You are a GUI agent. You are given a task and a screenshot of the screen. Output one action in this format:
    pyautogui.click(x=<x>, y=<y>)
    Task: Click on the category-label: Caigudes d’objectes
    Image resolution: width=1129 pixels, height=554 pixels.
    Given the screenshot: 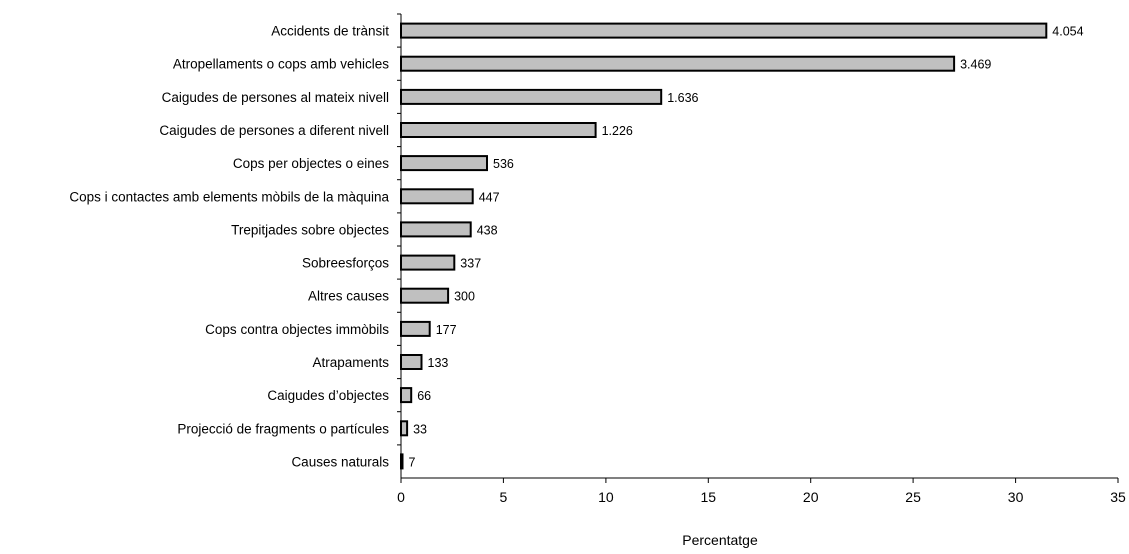 What is the action you would take?
    pyautogui.click(x=328, y=395)
    